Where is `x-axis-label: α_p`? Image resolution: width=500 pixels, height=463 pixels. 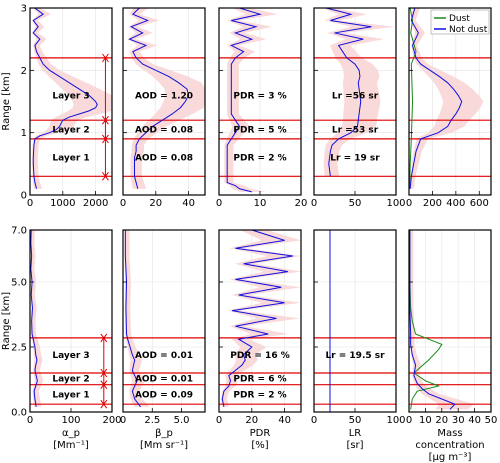
x-axis-label: α_p is located at coordinates (71, 433).